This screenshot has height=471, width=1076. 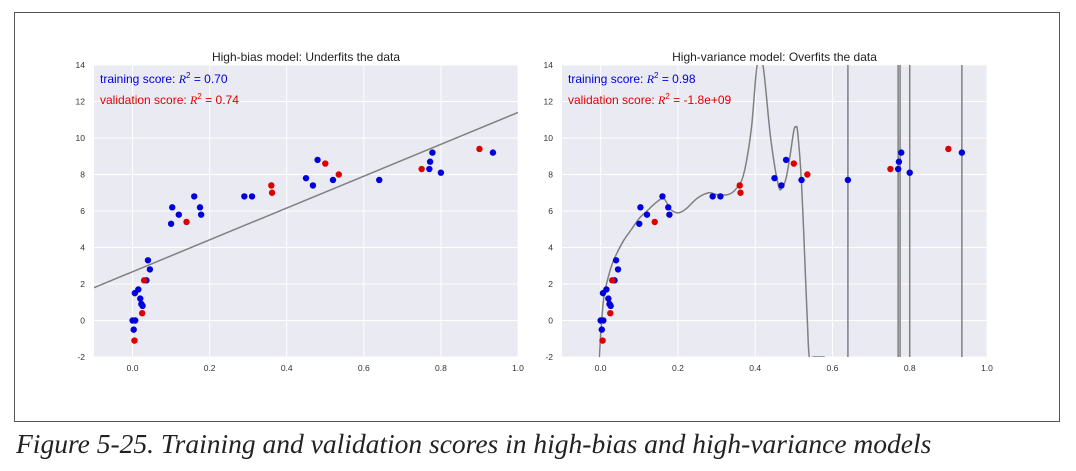 I want to click on training-score-annotation: training score: R2 = 0.70, so click(x=164, y=78).